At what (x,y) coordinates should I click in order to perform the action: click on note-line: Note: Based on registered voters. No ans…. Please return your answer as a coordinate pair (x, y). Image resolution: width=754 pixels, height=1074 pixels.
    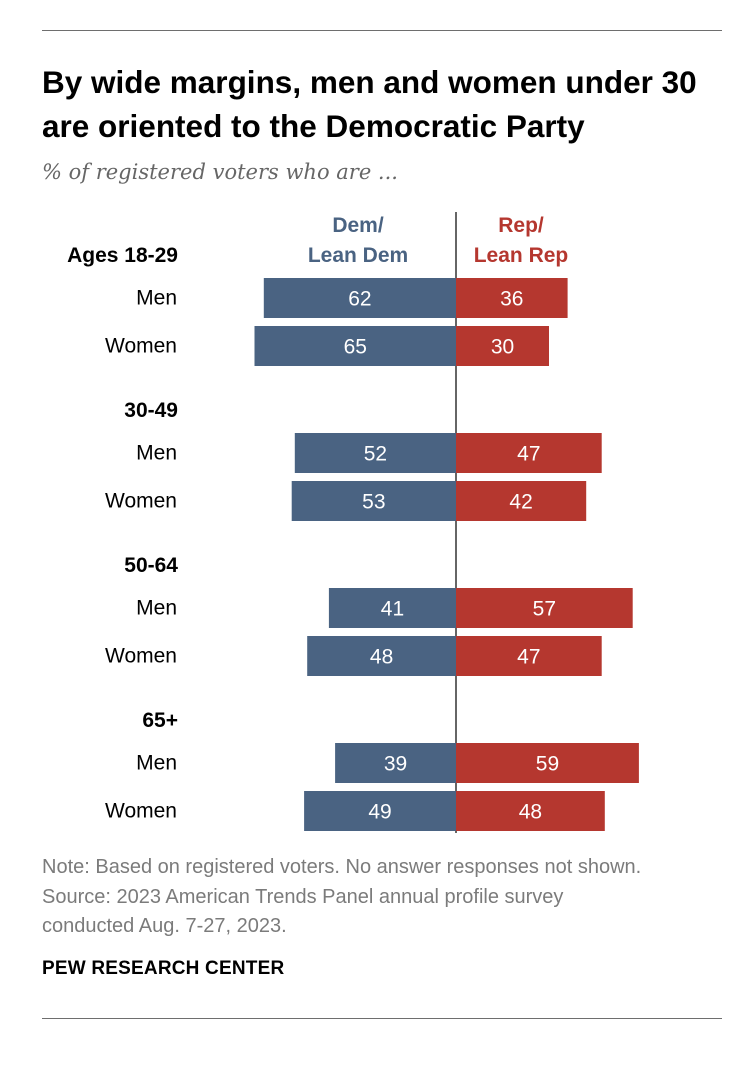
    Looking at the image, I should click on (342, 867).